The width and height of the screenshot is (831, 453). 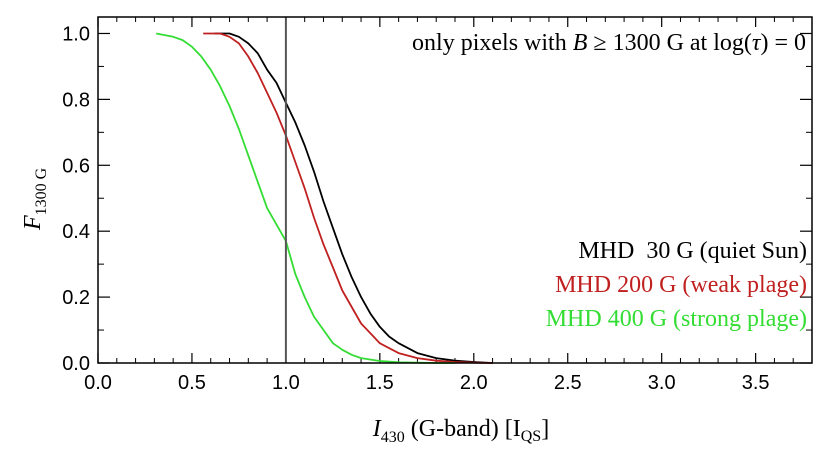 What do you see at coordinates (41, 191) in the screenshot?
I see `y-axis-var-sub: 1300 G` at bounding box center [41, 191].